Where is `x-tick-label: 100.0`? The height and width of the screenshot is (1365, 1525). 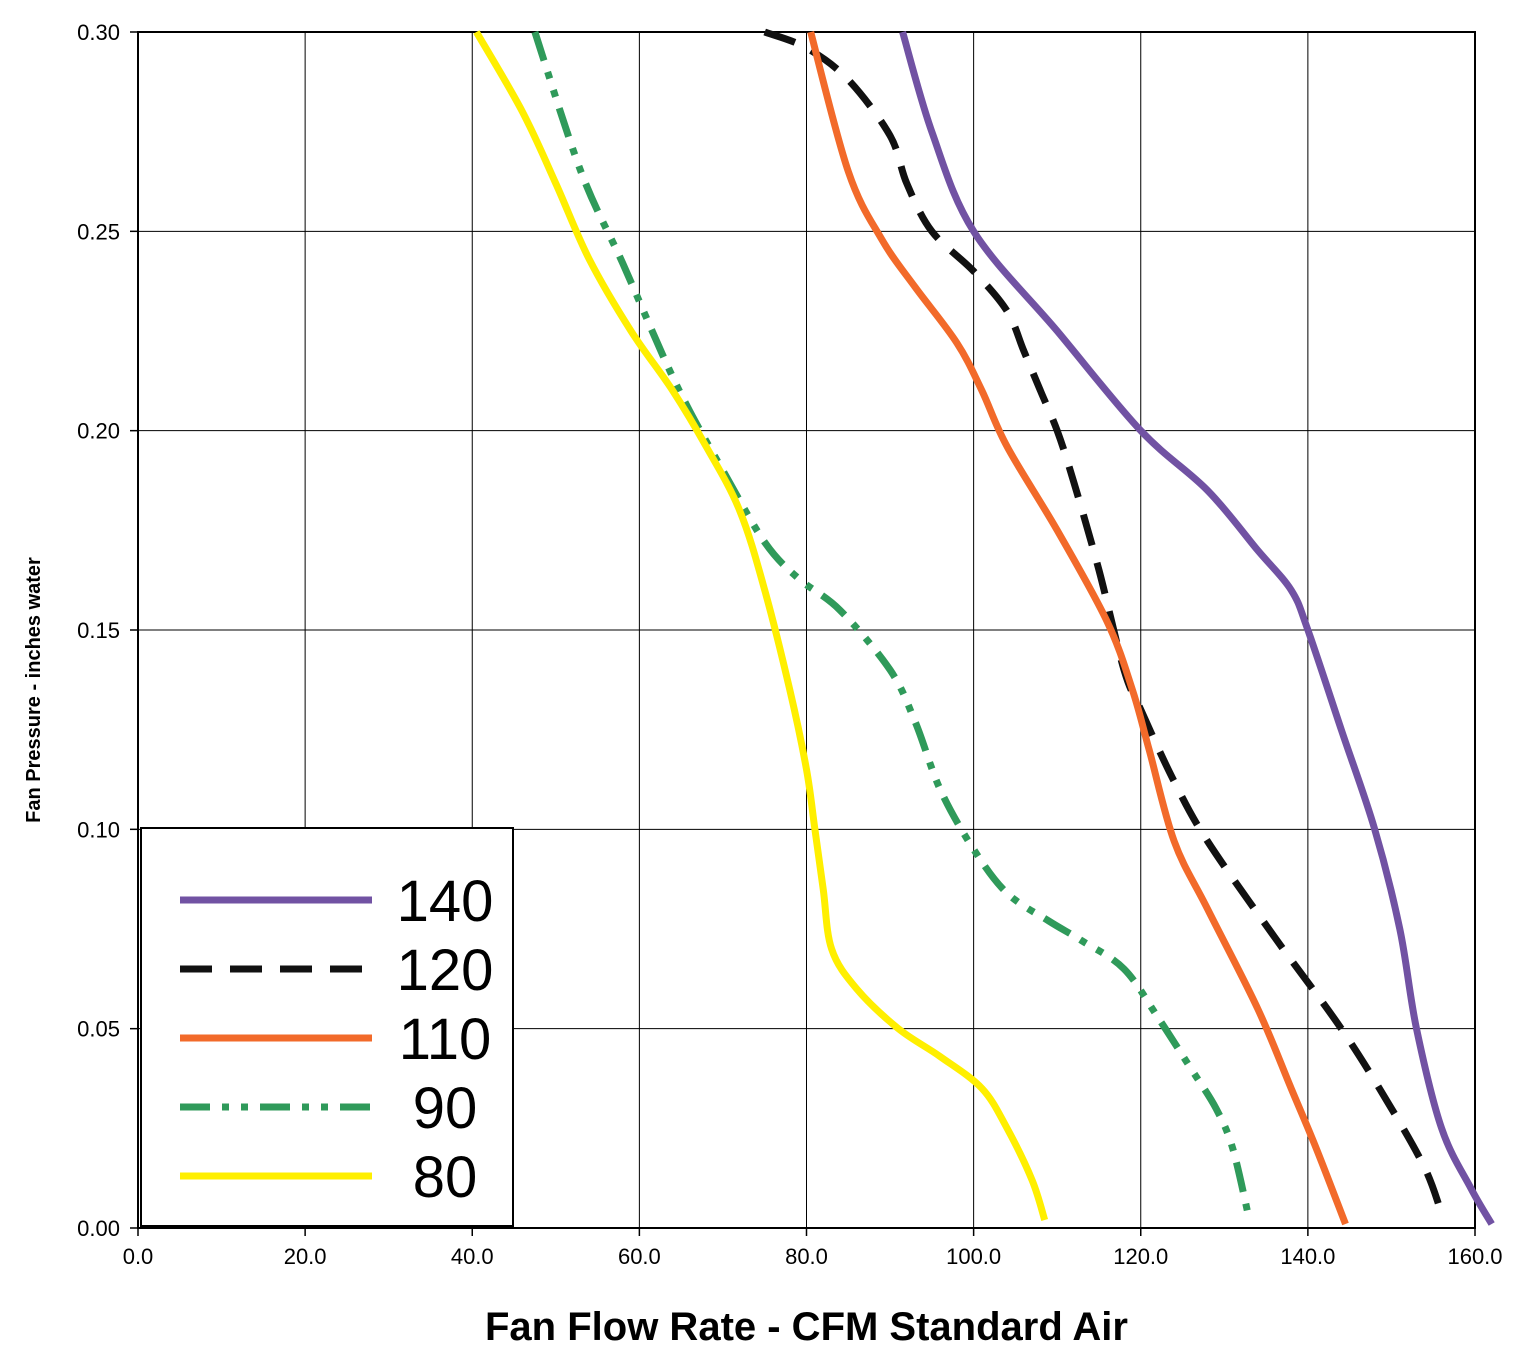
x-tick-label: 100.0 is located at coordinates (973, 1256).